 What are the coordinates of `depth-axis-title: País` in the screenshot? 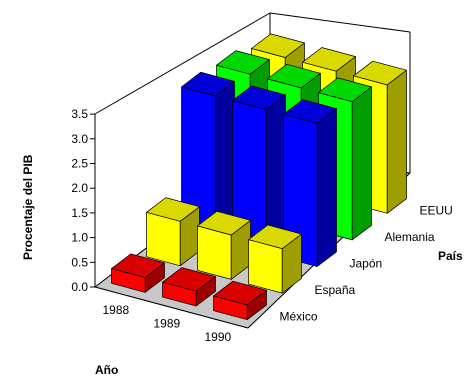 It's located at (450, 256).